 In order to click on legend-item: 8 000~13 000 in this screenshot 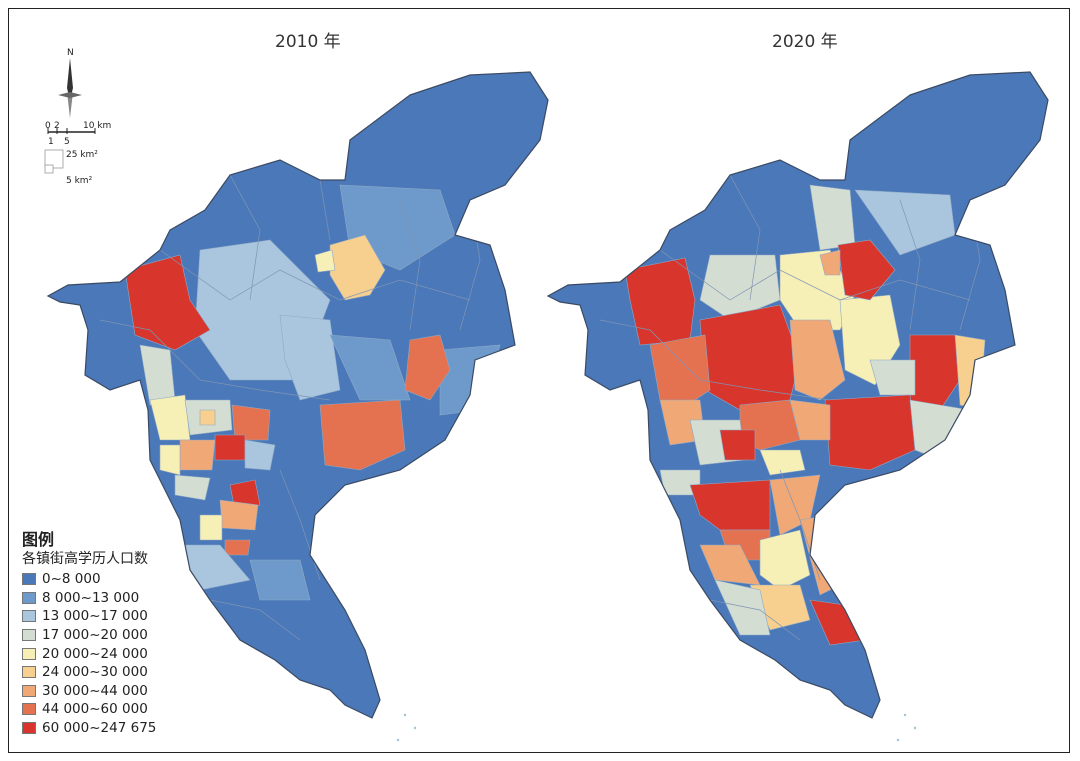, I will do `click(122, 598)`.